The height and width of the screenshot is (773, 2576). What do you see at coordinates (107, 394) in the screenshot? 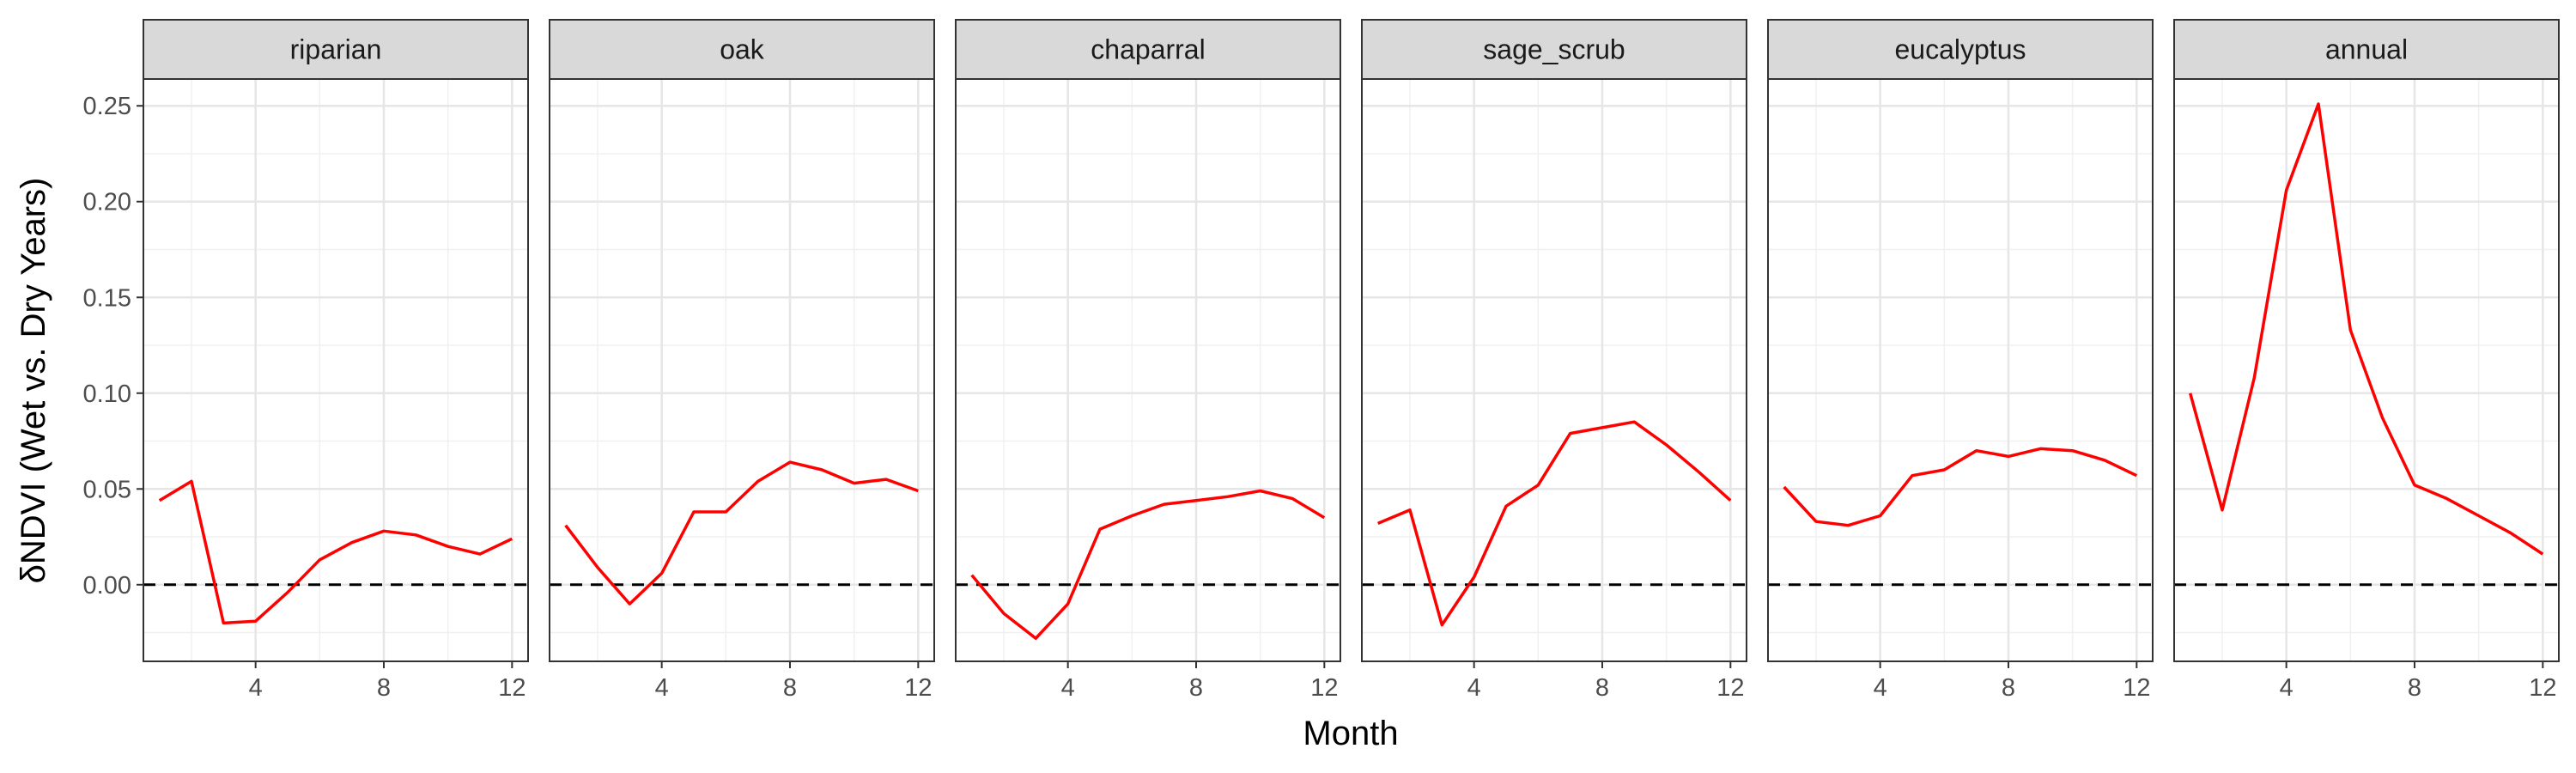
I see `y-tick-label: 0.10` at bounding box center [107, 394].